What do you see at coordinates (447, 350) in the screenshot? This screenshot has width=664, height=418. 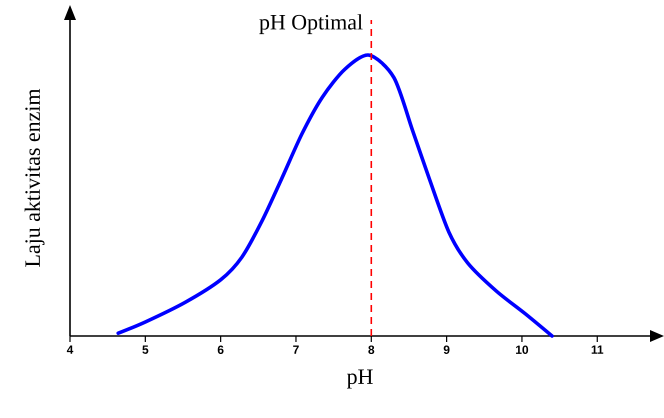 I see `x-tick-label: 9` at bounding box center [447, 350].